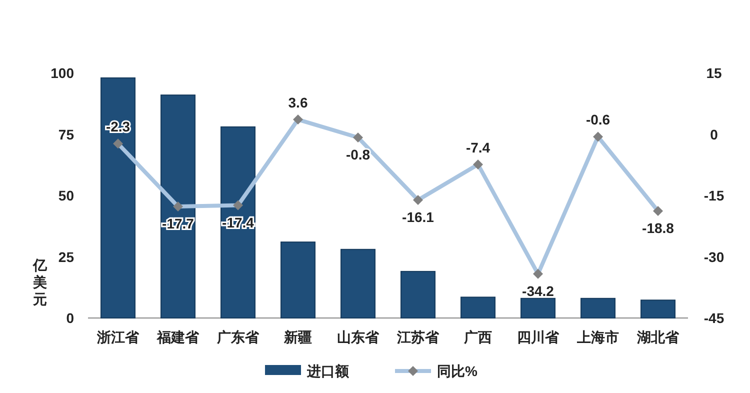  I want to click on legend-label: 同比%, so click(457, 371).